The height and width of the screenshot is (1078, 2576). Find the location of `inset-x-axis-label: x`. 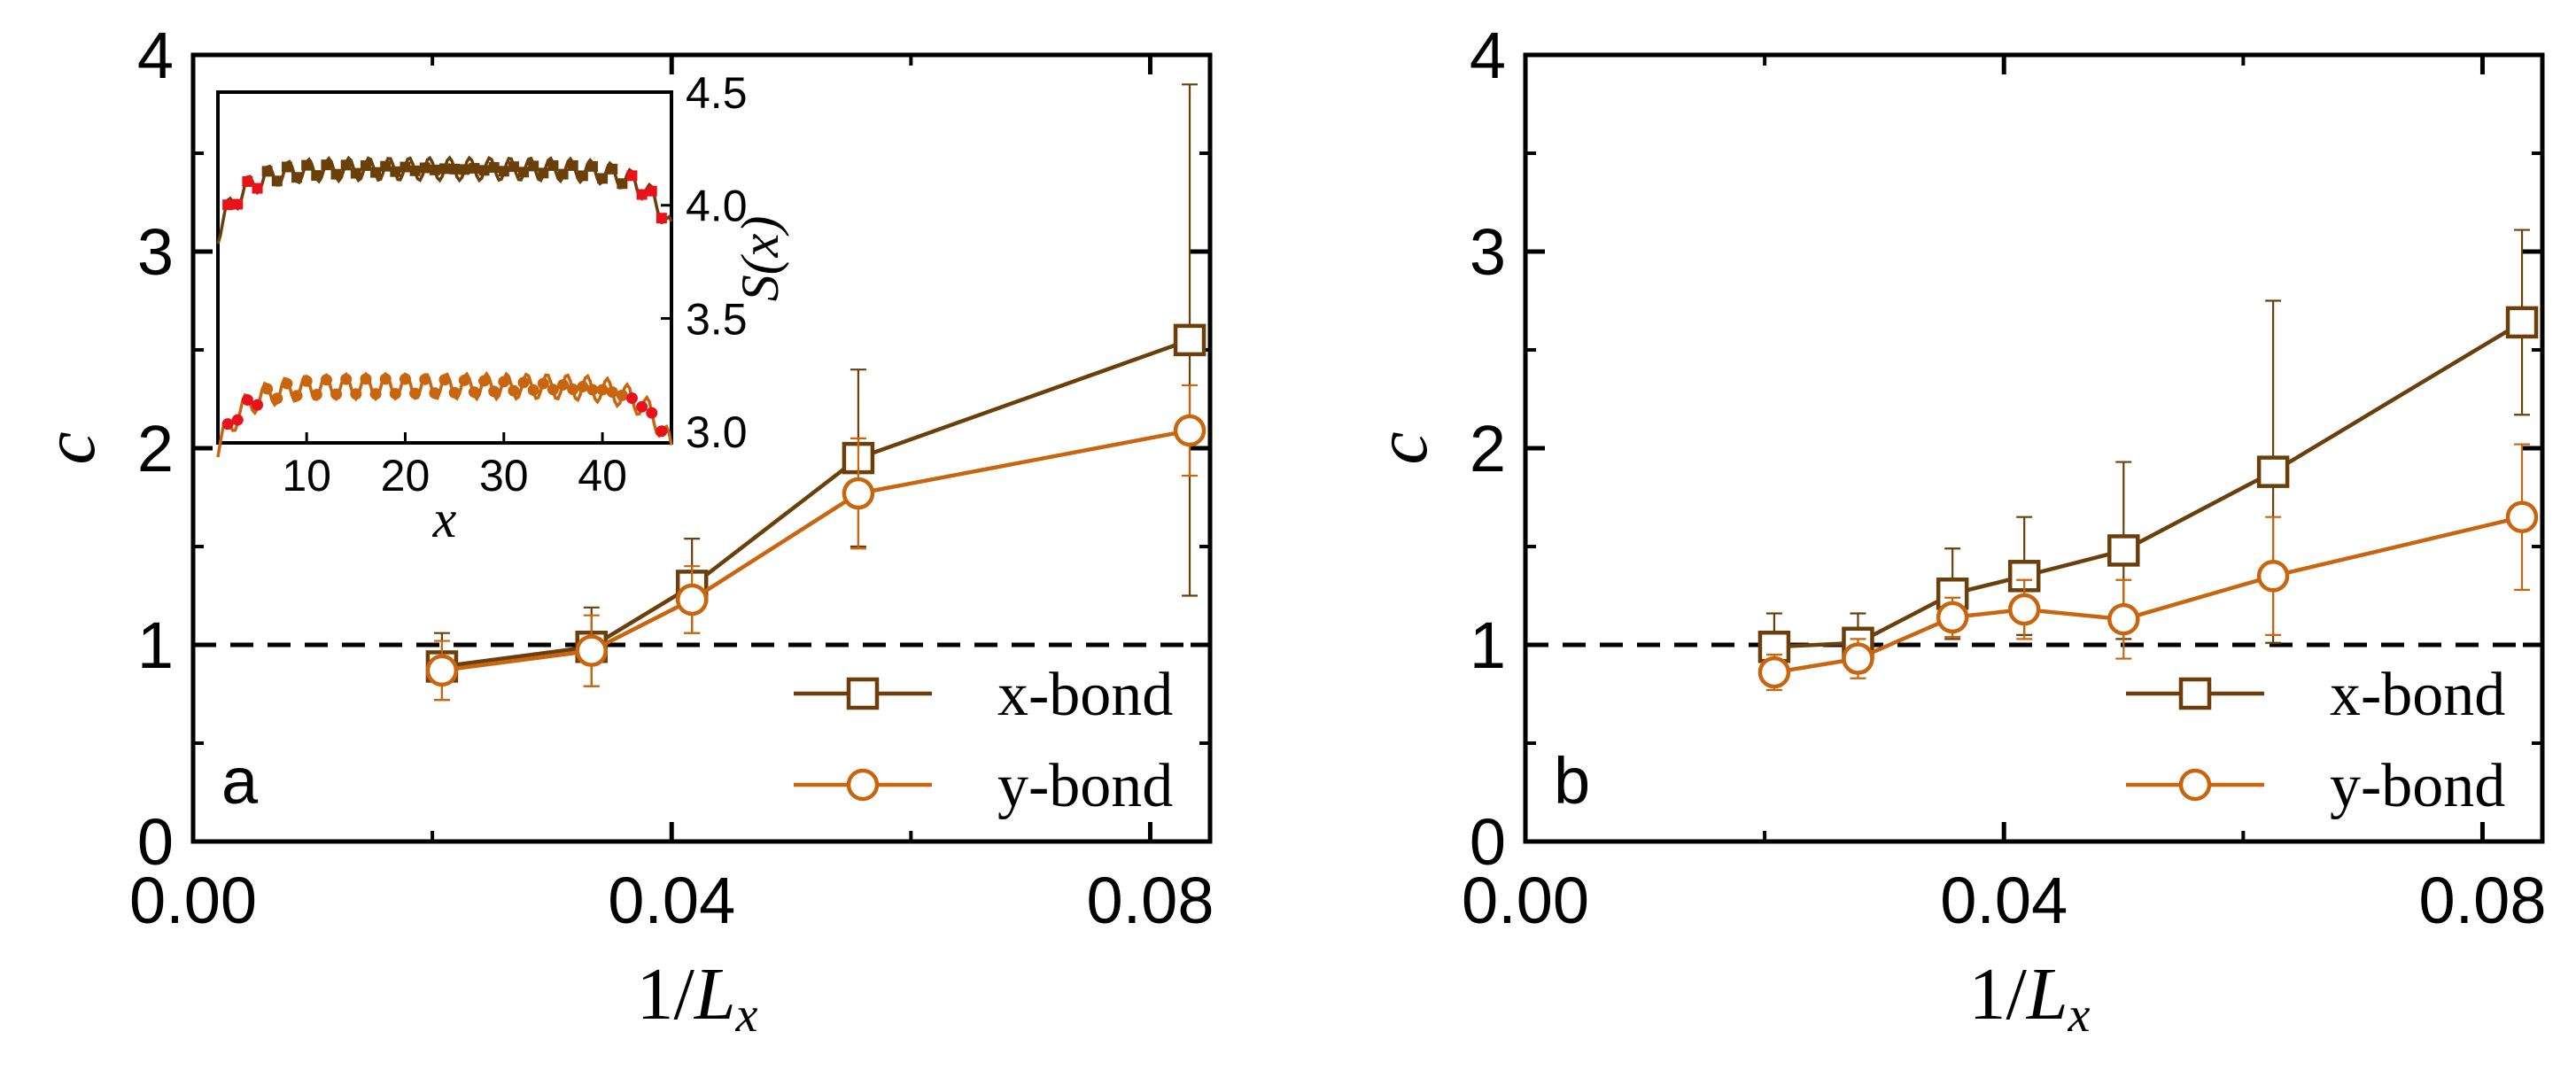

inset-x-axis-label: x is located at coordinates (444, 519).